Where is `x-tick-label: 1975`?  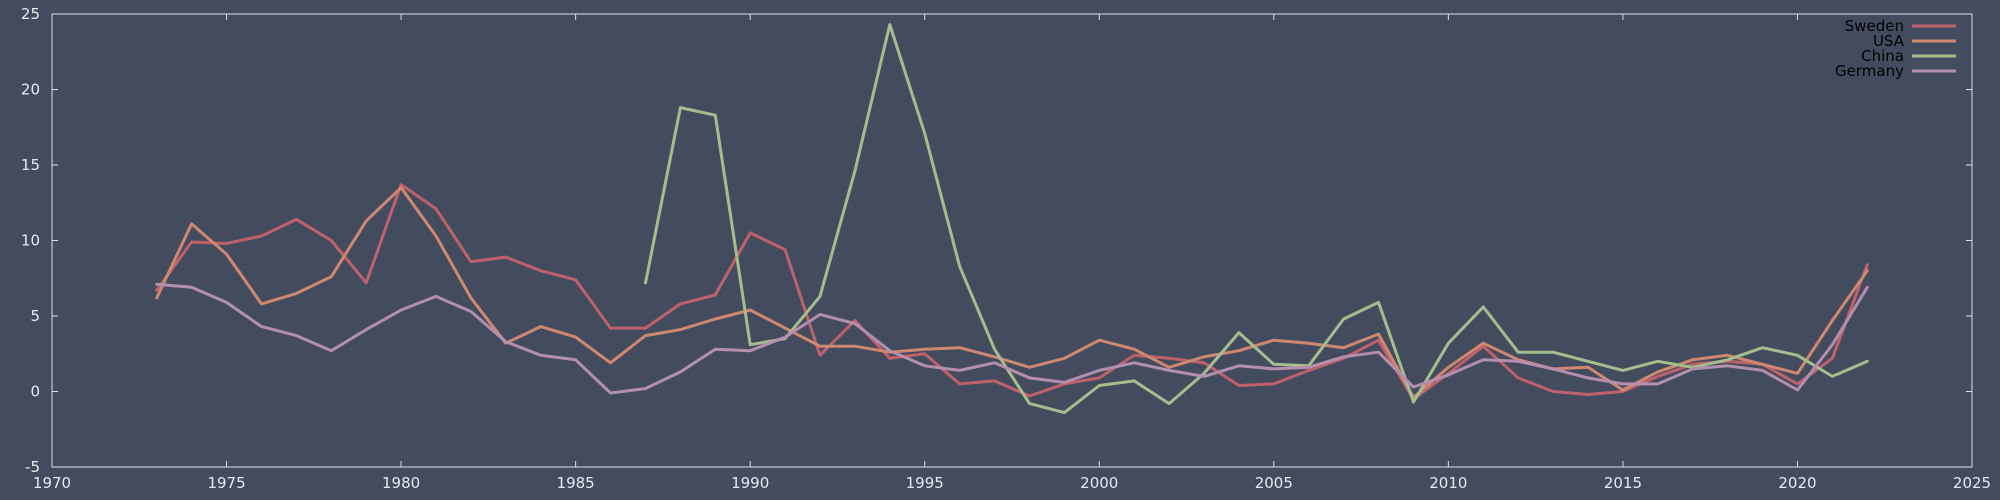 x-tick-label: 1975 is located at coordinates (226, 483).